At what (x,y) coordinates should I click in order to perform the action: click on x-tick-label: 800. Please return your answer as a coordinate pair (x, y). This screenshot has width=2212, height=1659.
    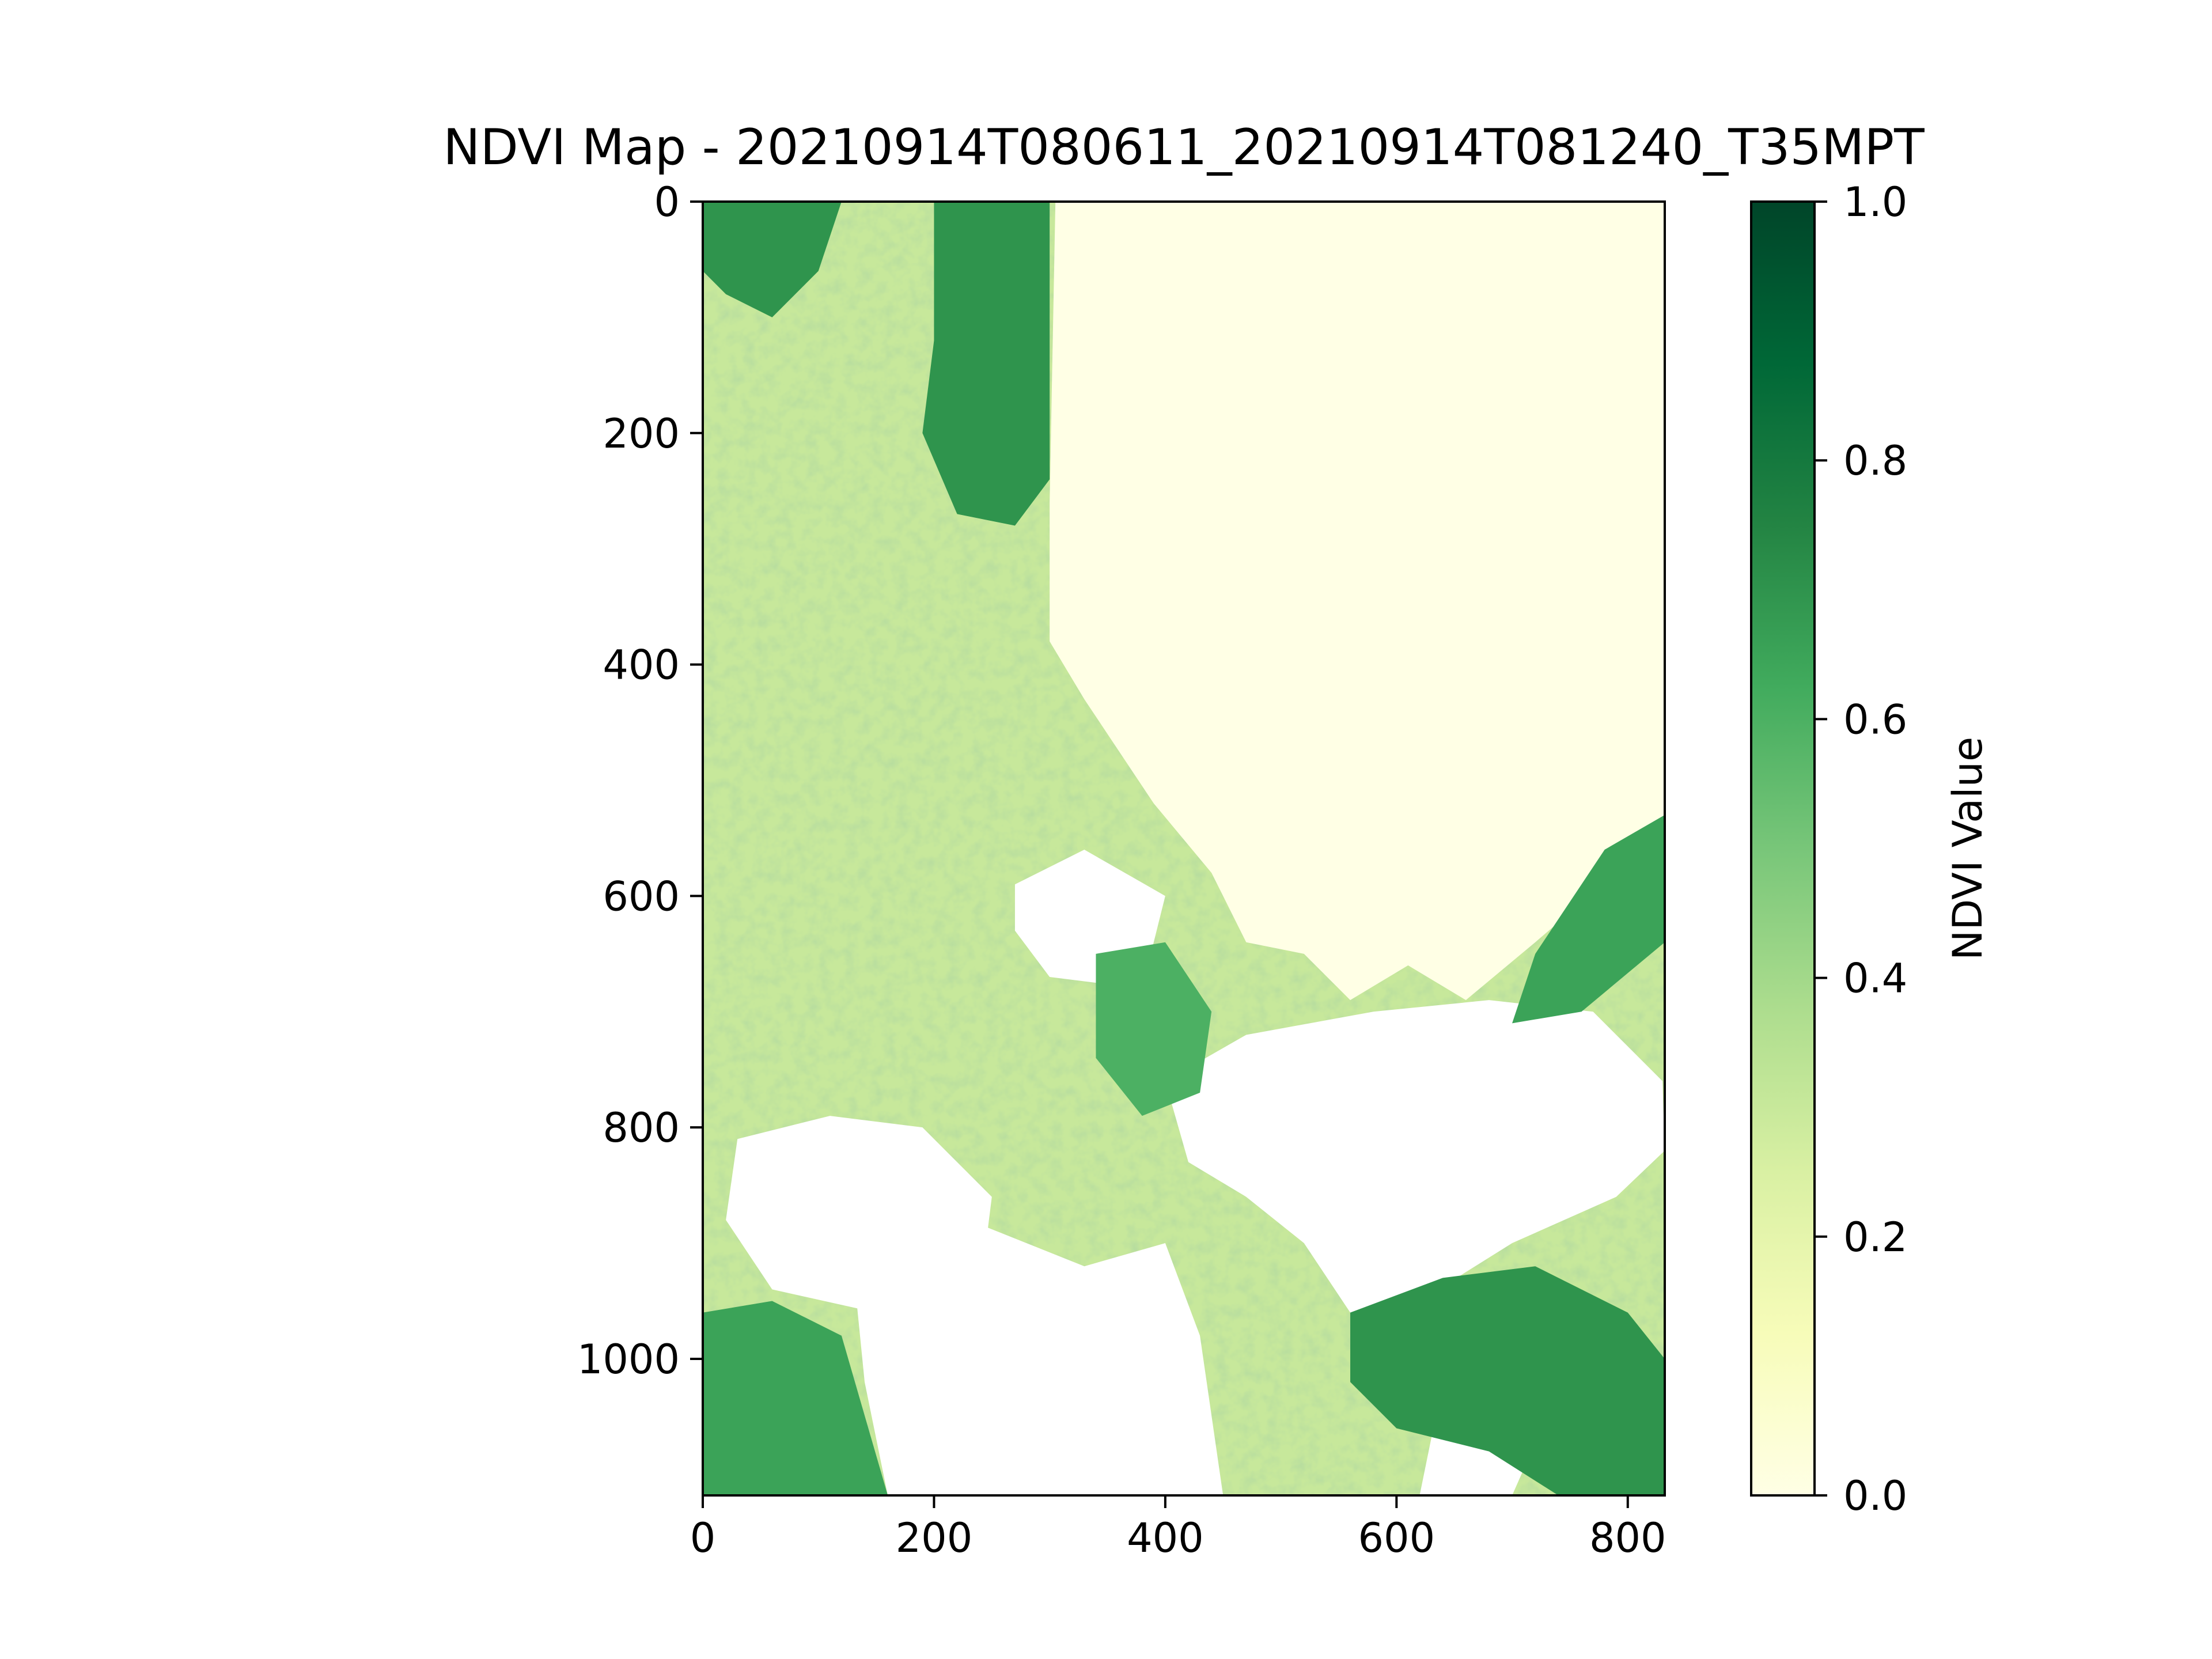
    Looking at the image, I should click on (1627, 1538).